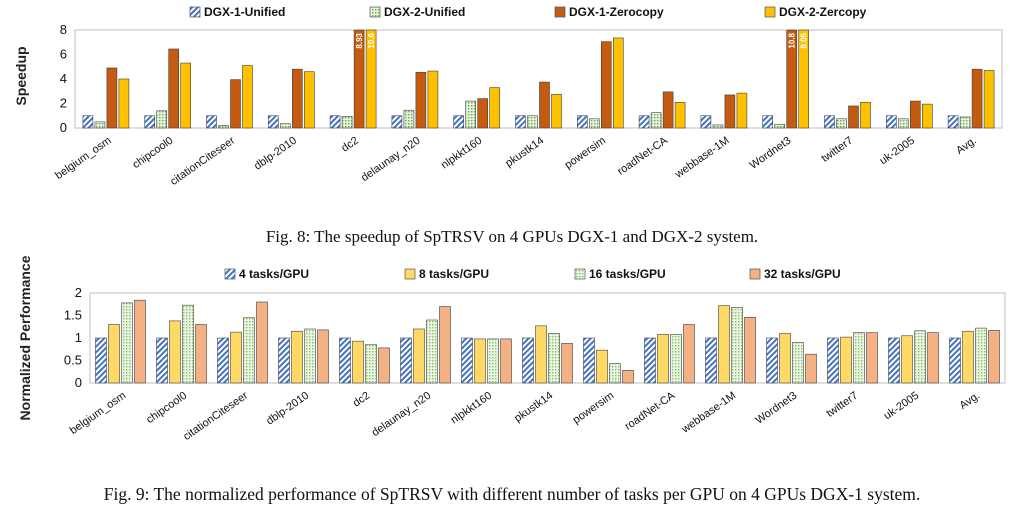  What do you see at coordinates (73, 315) in the screenshot?
I see `y-tick-label: 1.5` at bounding box center [73, 315].